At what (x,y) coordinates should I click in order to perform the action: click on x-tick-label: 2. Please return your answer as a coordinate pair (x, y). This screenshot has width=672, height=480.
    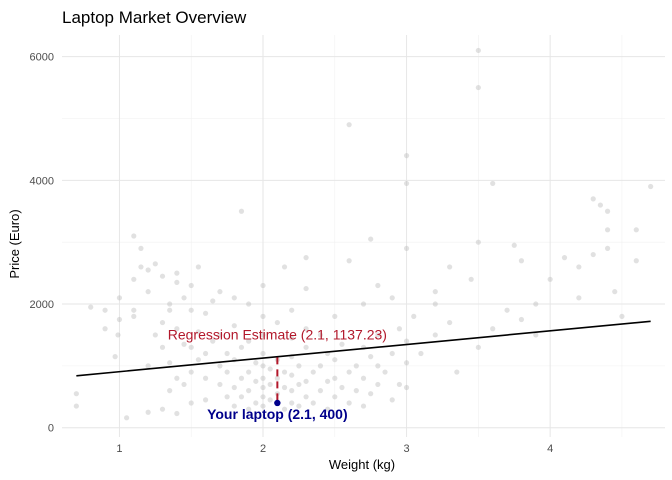
    Looking at the image, I should click on (263, 449).